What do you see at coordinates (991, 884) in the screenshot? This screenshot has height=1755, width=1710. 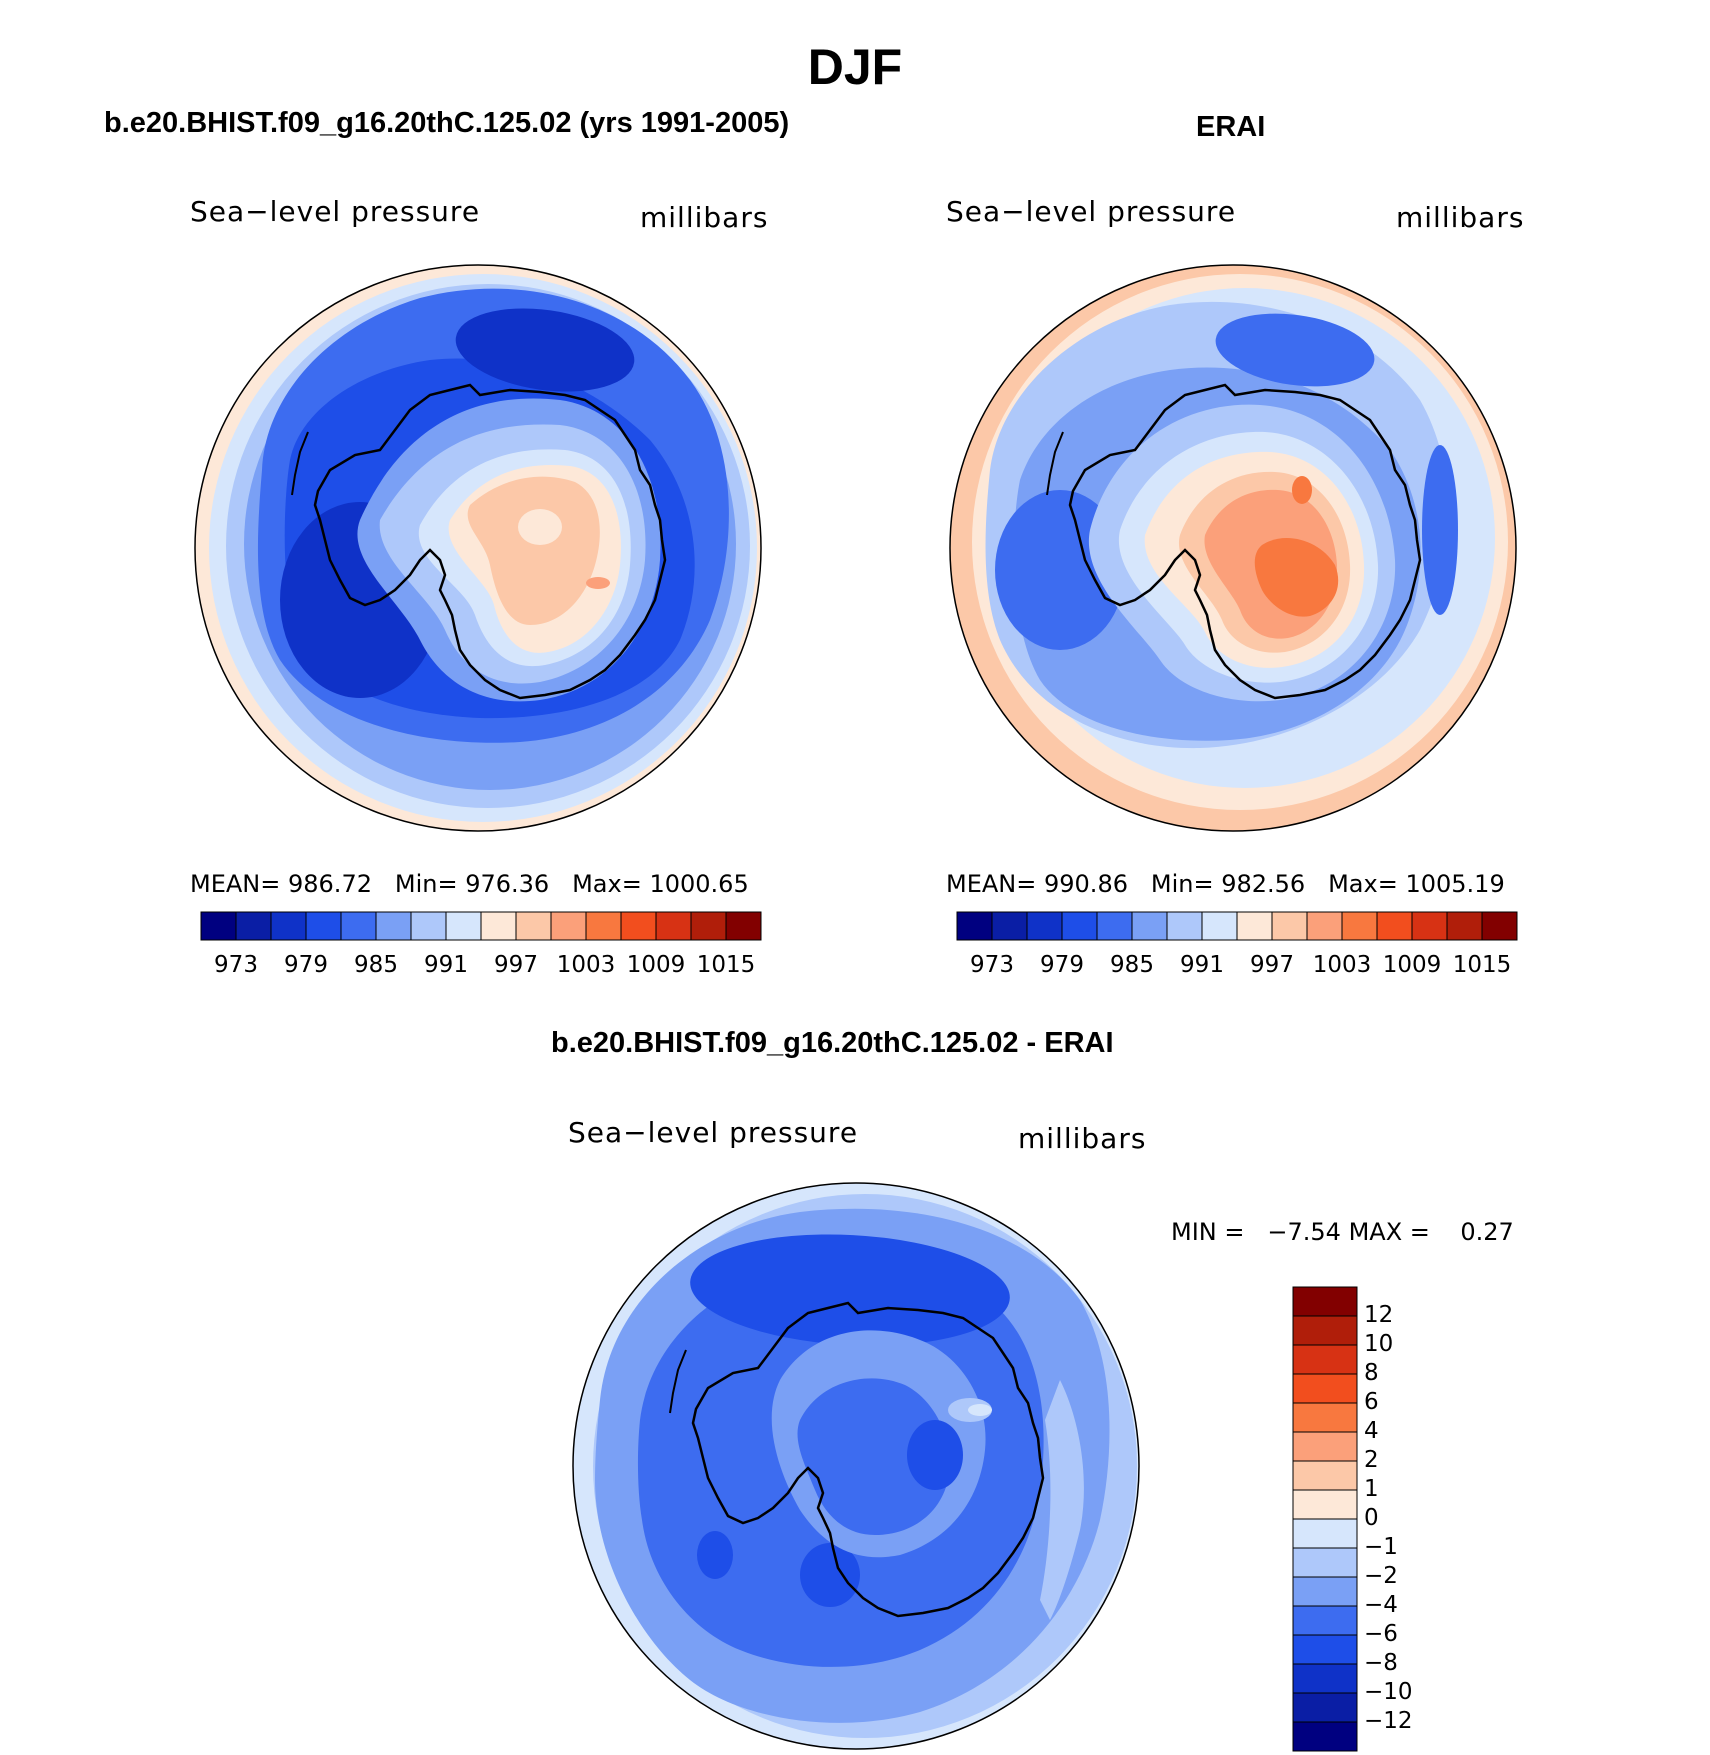 I see `obs-mean-label: MEAN=` at bounding box center [991, 884].